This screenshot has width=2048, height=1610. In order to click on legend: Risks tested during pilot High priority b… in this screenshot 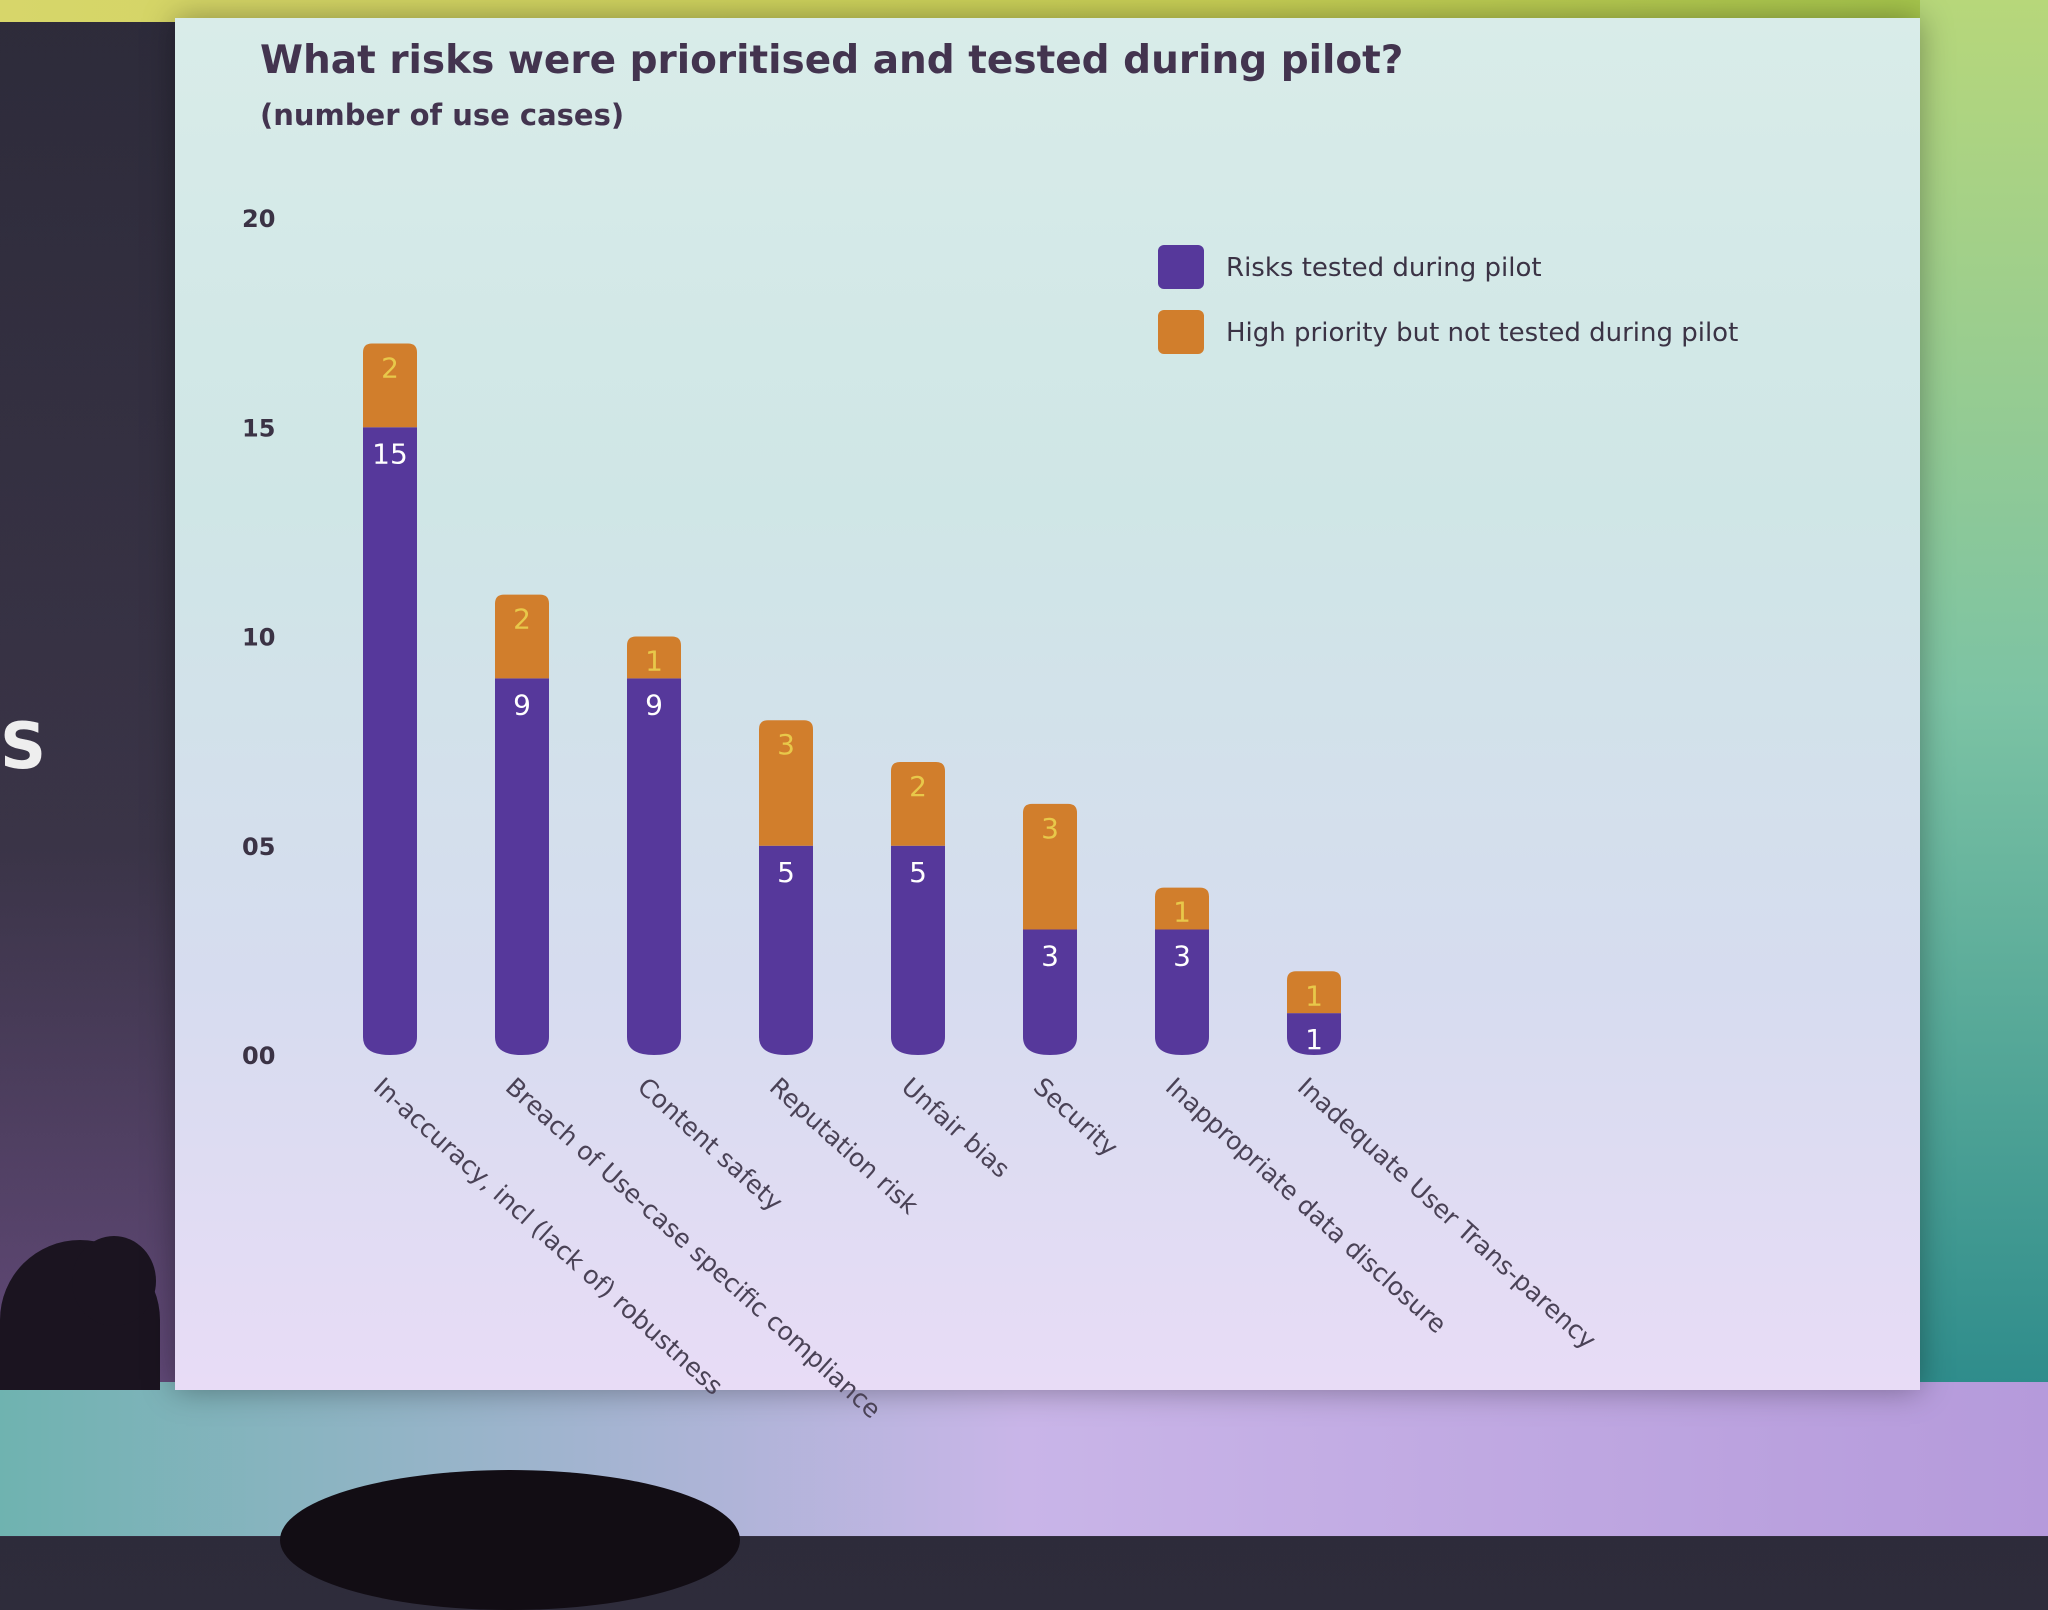, I will do `click(1448, 299)`.